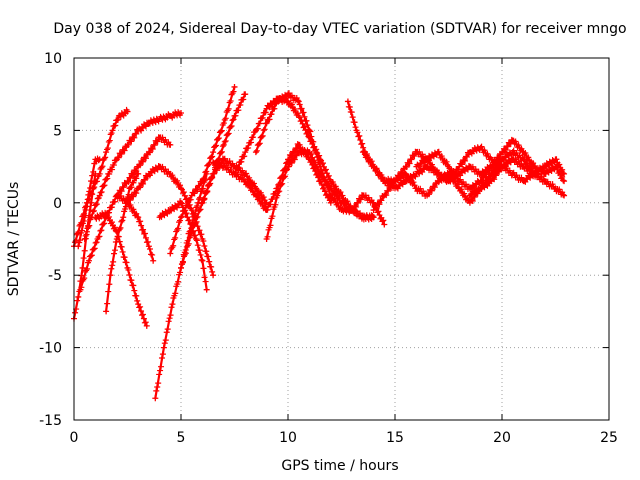 The height and width of the screenshot is (480, 640). I want to click on x-tick-label: 0, so click(74, 438).